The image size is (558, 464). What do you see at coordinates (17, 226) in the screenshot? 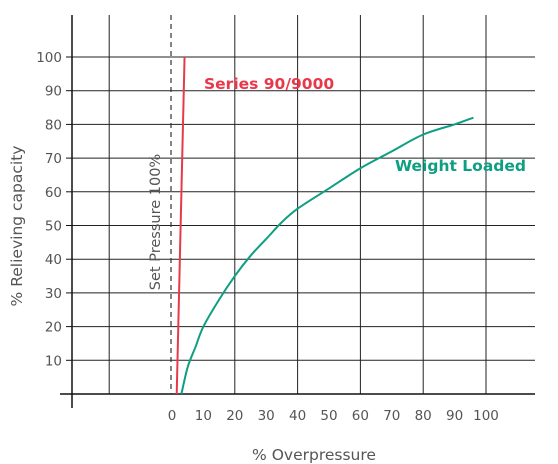
I see `y-axis-label: % Relieving capacity` at bounding box center [17, 226].